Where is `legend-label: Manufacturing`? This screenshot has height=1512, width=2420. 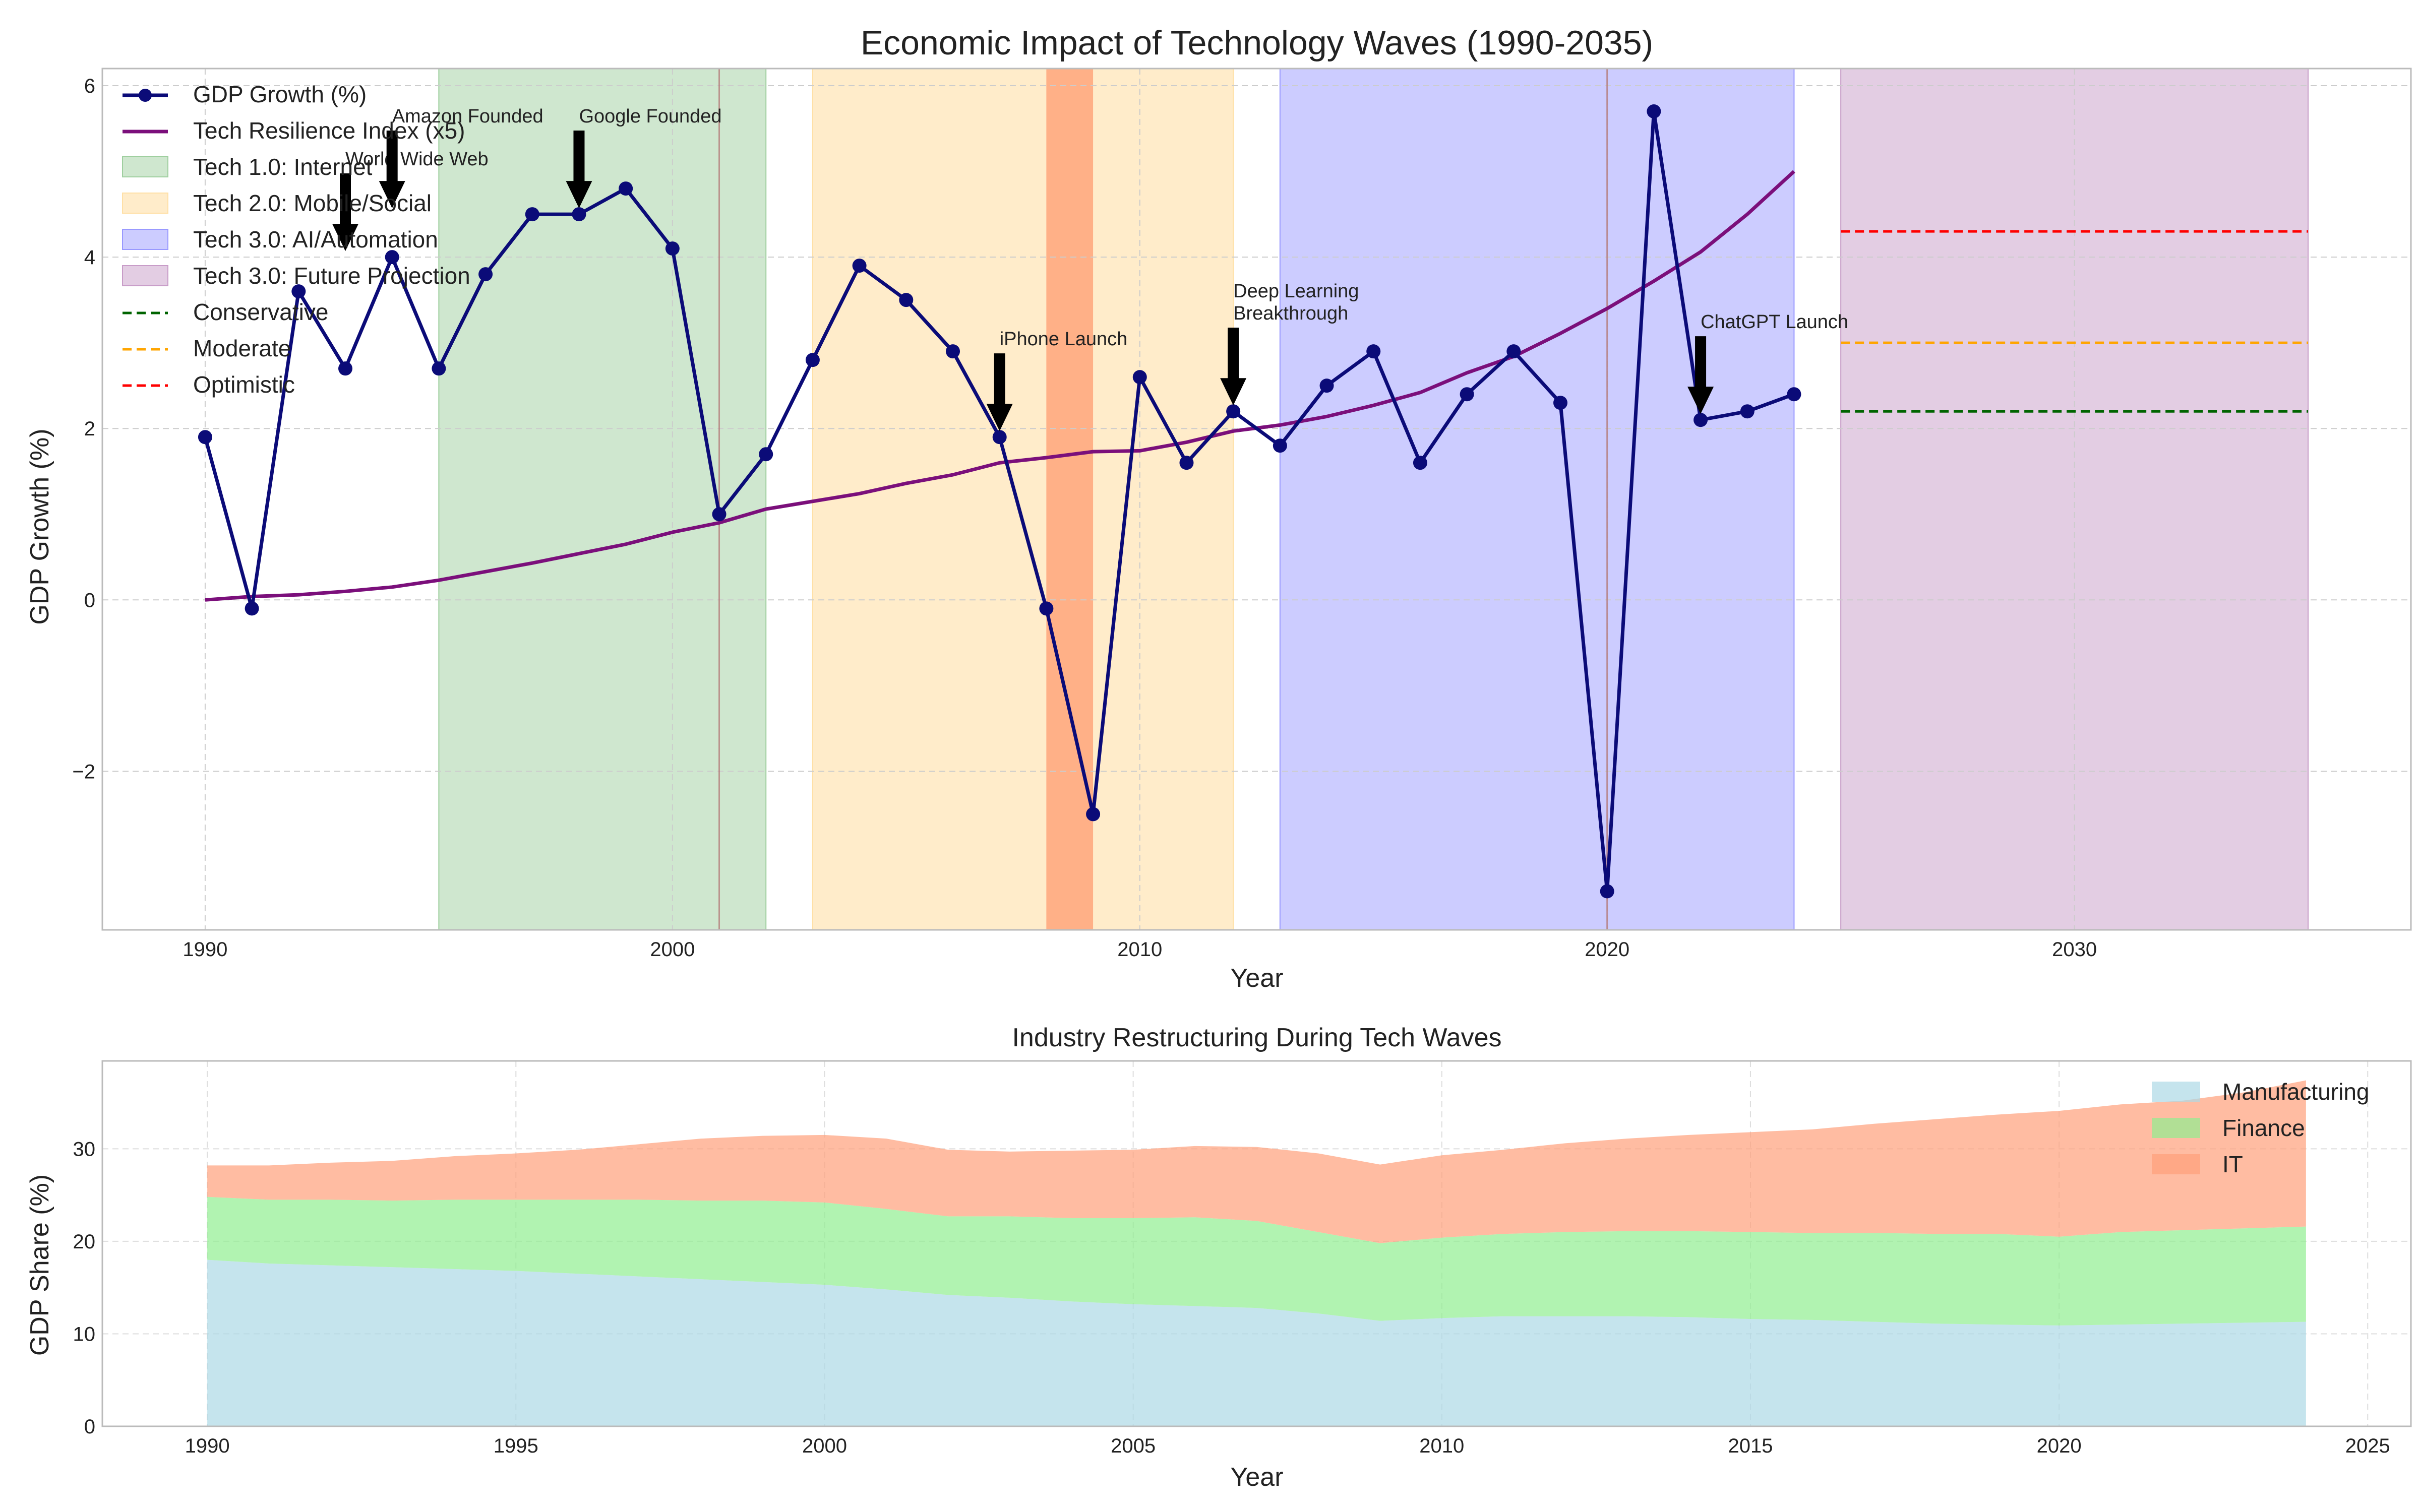 legend-label: Manufacturing is located at coordinates (2296, 1092).